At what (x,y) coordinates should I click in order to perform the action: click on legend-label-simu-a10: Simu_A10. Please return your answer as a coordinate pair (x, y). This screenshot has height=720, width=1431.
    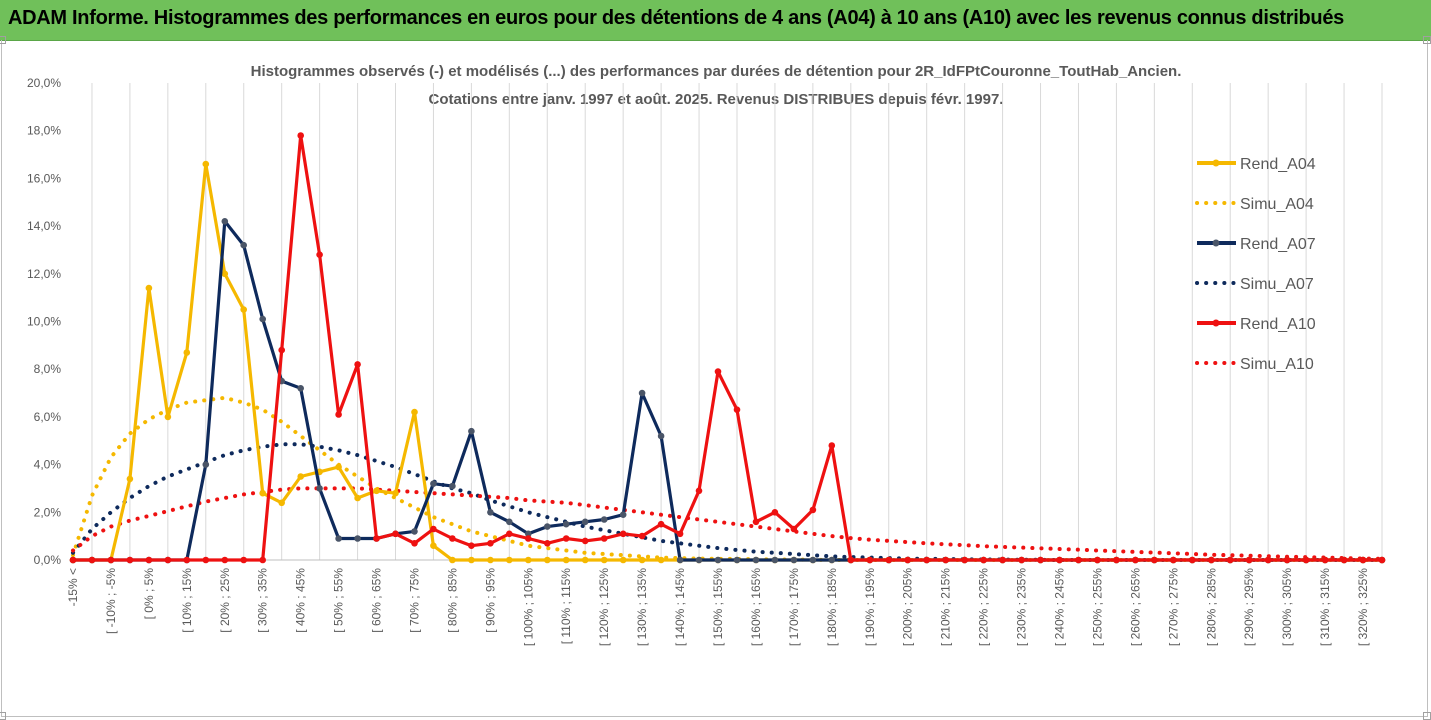
    Looking at the image, I should click on (1277, 364).